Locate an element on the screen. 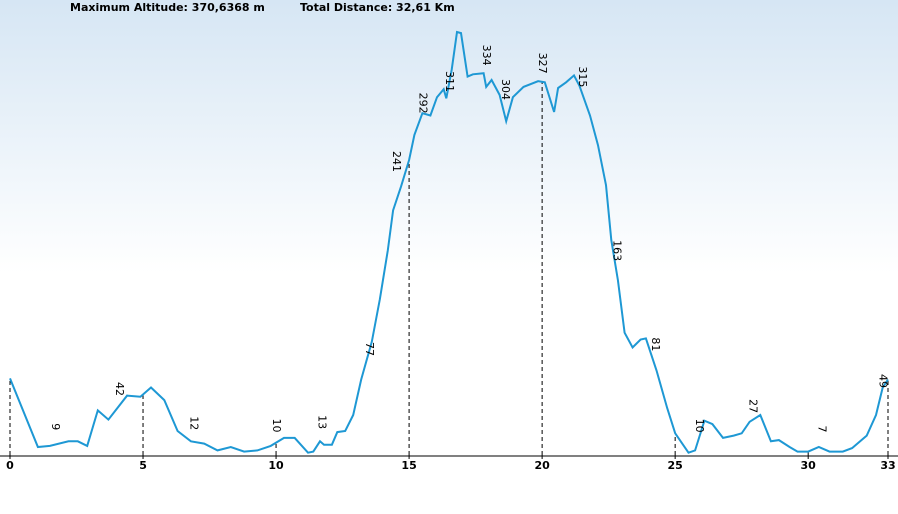  x-tick-label: 30 is located at coordinates (809, 465).